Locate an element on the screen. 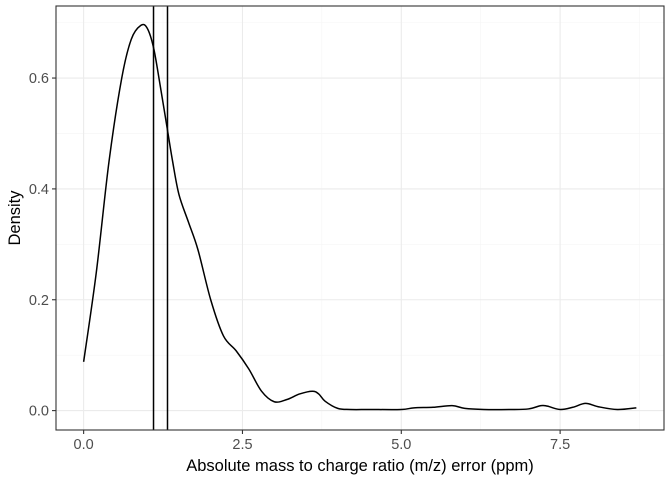  x-tick-label: 0.0 is located at coordinates (84, 445).